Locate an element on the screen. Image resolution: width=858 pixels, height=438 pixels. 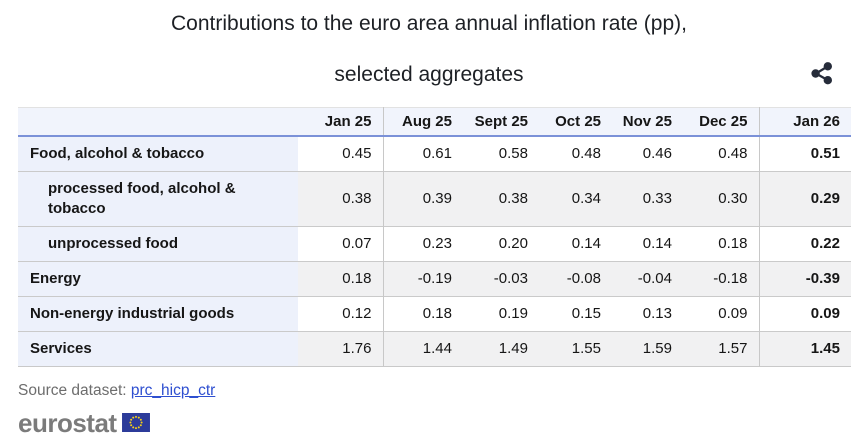
table-cell: 0.45 is located at coordinates (341, 153).